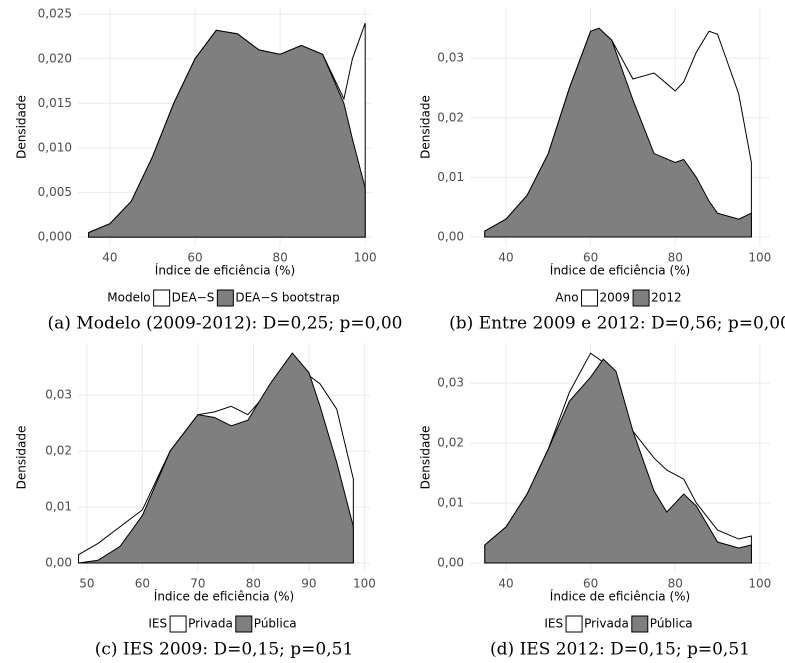  Describe the element at coordinates (55, 14) in the screenshot. I see `y-tick-label: 0,025` at that location.